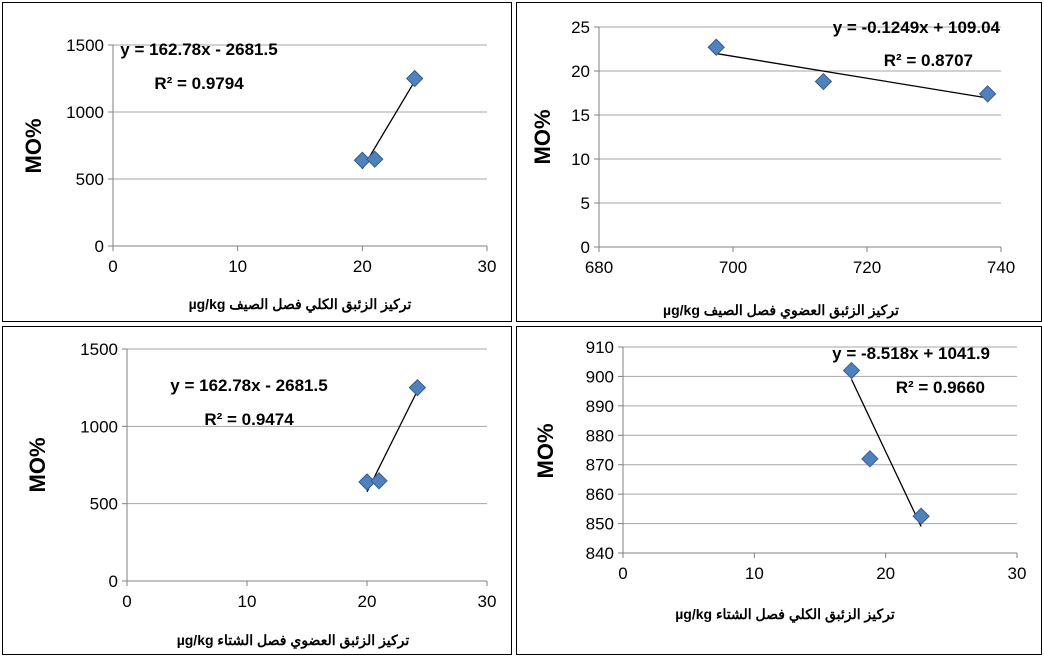  I want to click on y-tick-label: 5, so click(585, 203).